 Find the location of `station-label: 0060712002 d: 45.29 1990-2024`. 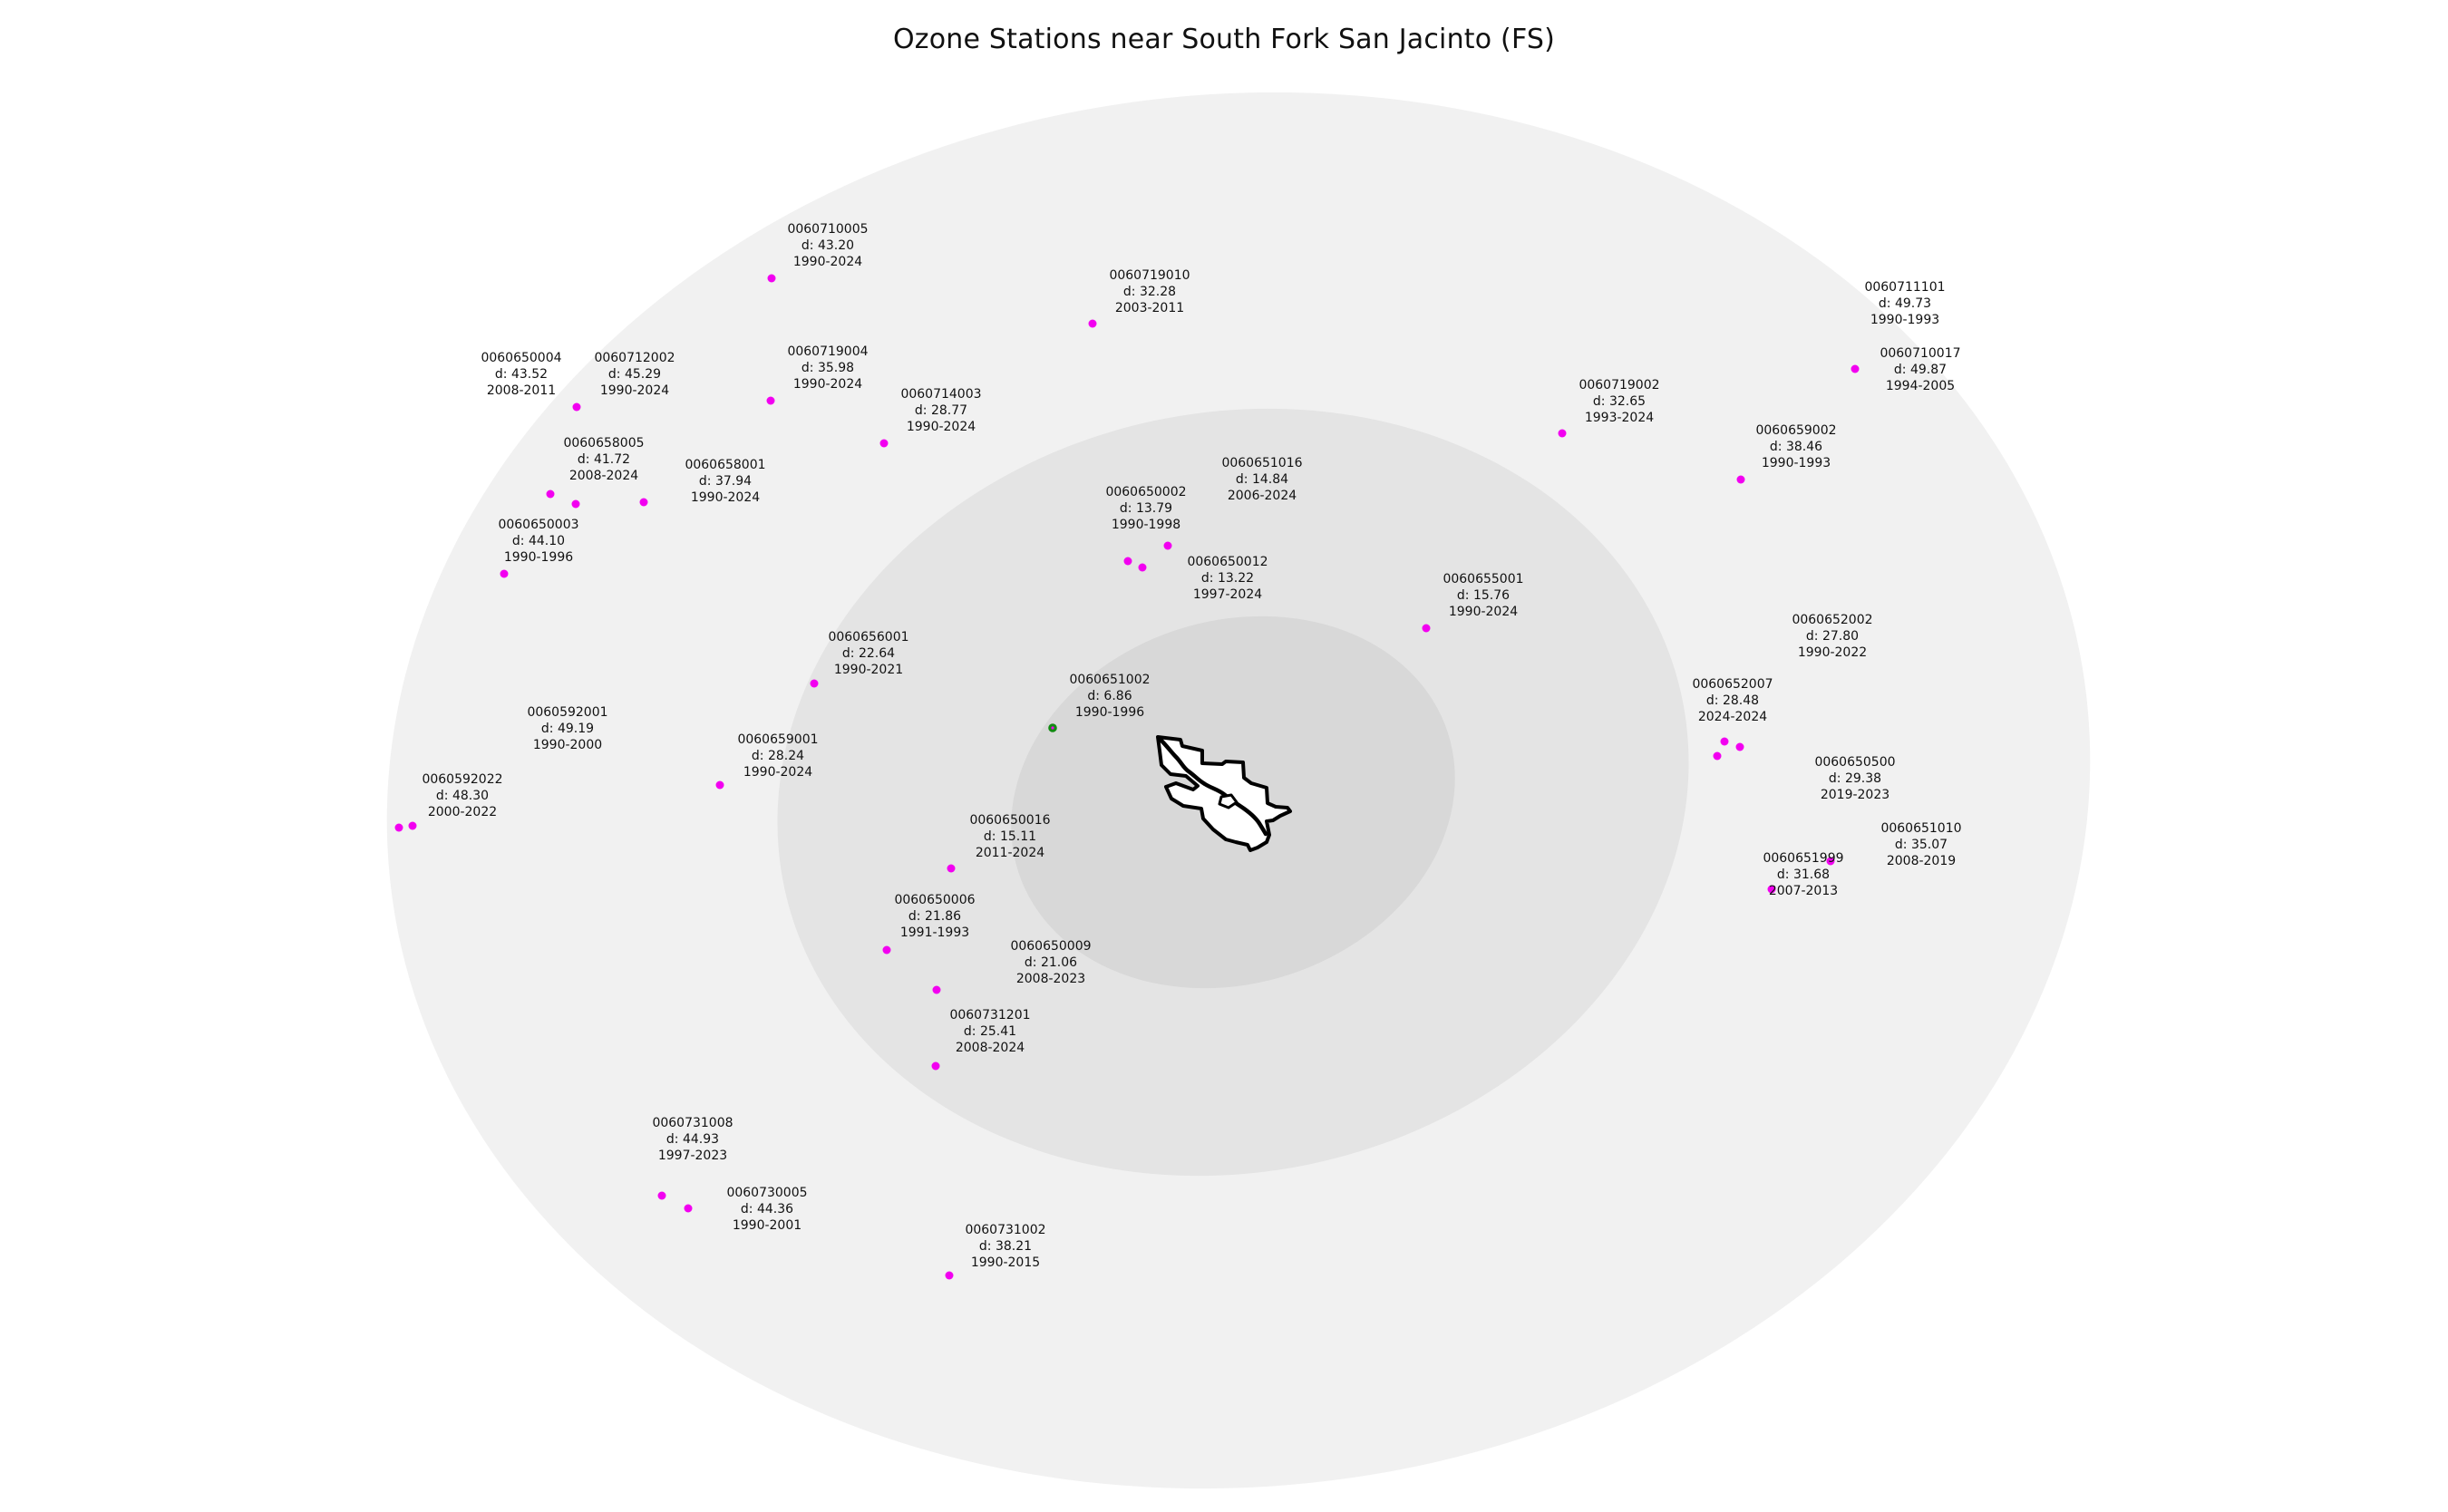

station-label: 0060712002 d: 45.29 1990-2024 is located at coordinates (634, 375).